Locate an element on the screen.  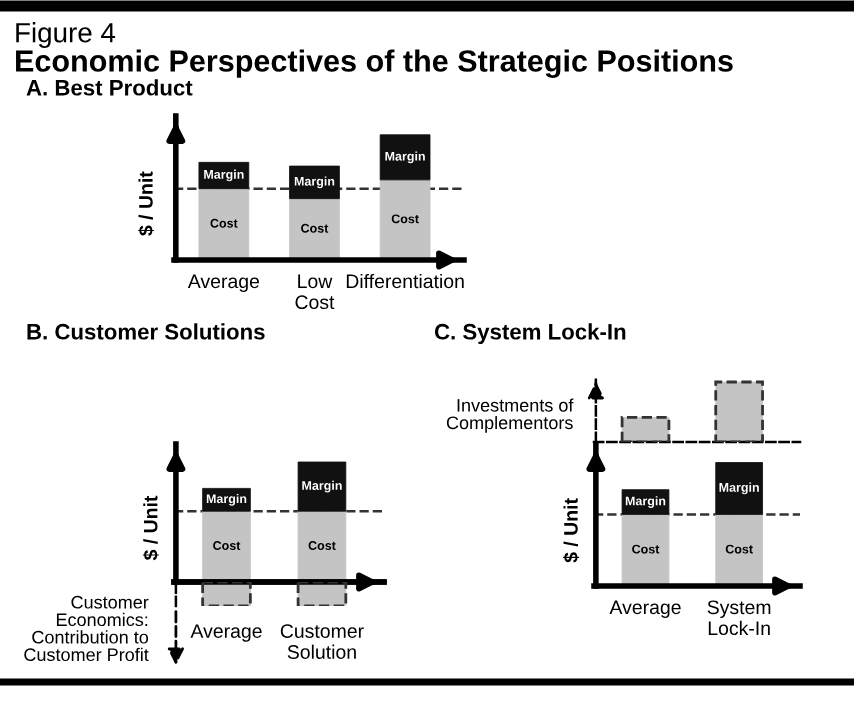
chart-title: C. System Lock-In is located at coordinates (530, 333).